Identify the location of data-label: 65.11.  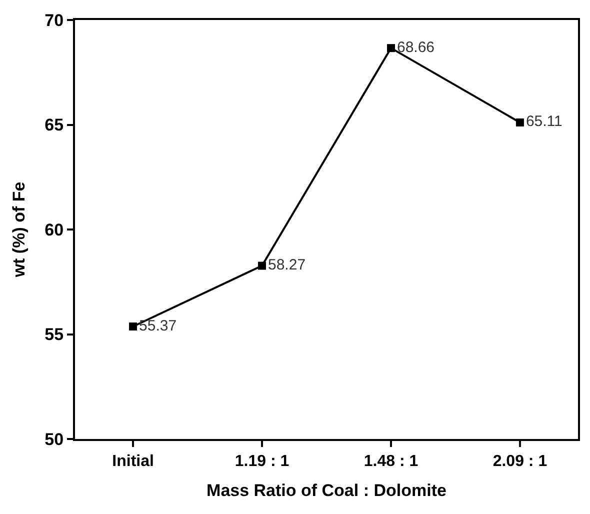
(544, 121).